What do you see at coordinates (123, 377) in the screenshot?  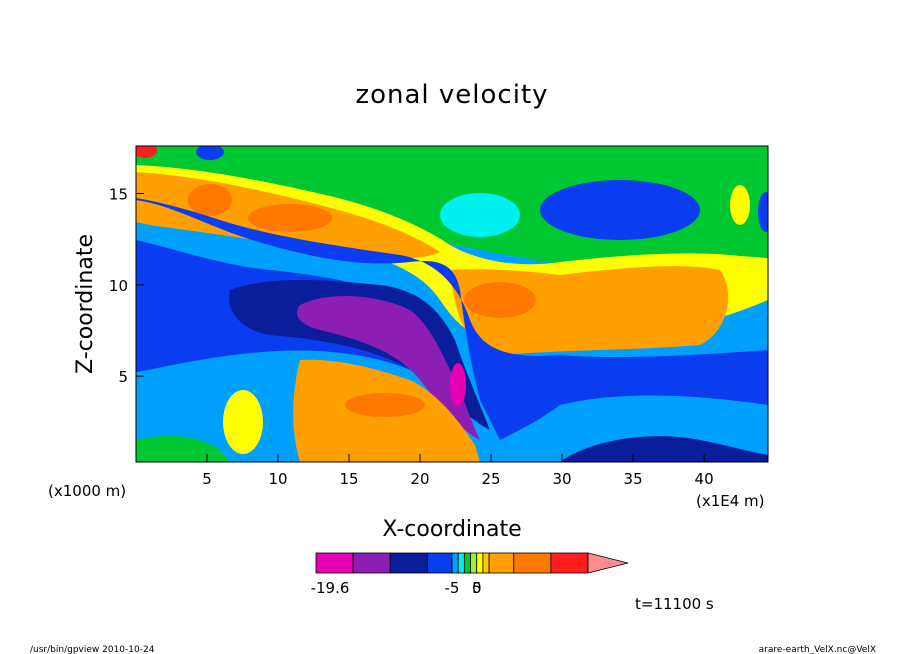 I see `y-tick-label: 5` at bounding box center [123, 377].